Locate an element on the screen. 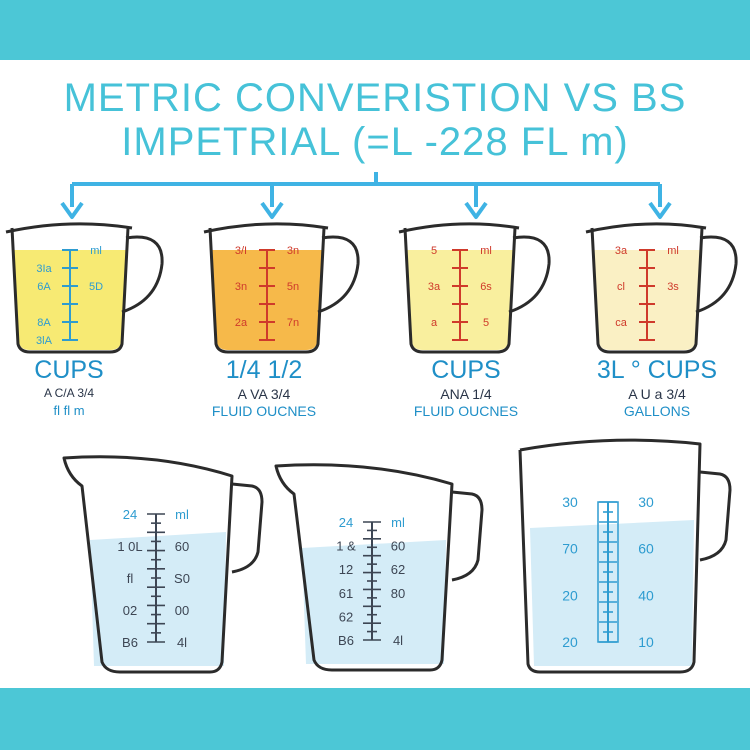 Image resolution: width=750 pixels, height=750 pixels. jug-2-right-label: ml is located at coordinates (398, 522).